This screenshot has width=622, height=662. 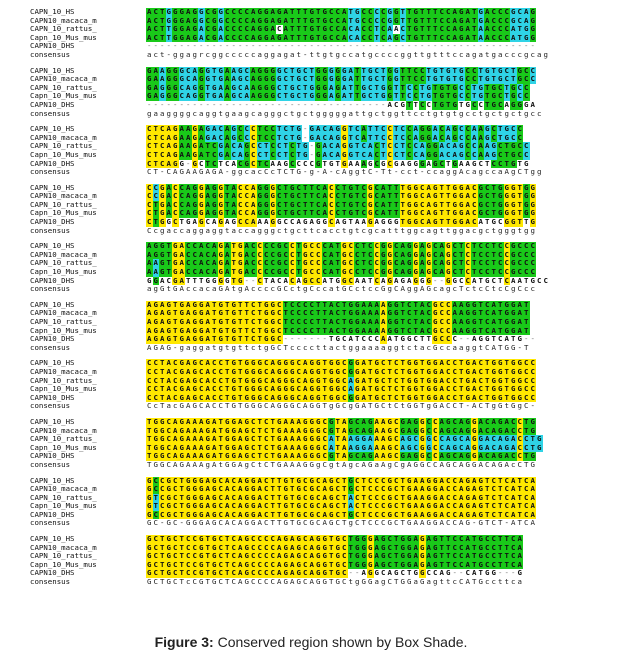 I want to click on caption-text: Conserved region shown by Box Shade., so click(x=340, y=642).